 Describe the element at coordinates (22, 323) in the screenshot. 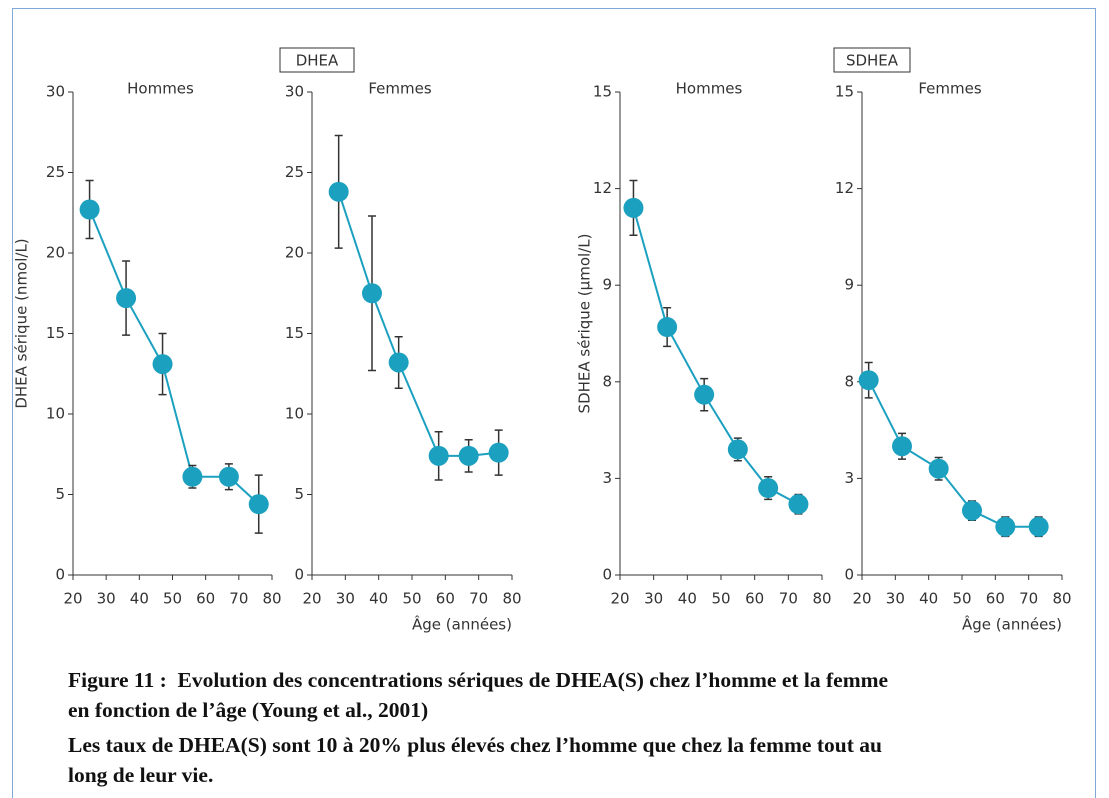

I see `y-axis-label: DHEA sérique (nmol/L)` at that location.